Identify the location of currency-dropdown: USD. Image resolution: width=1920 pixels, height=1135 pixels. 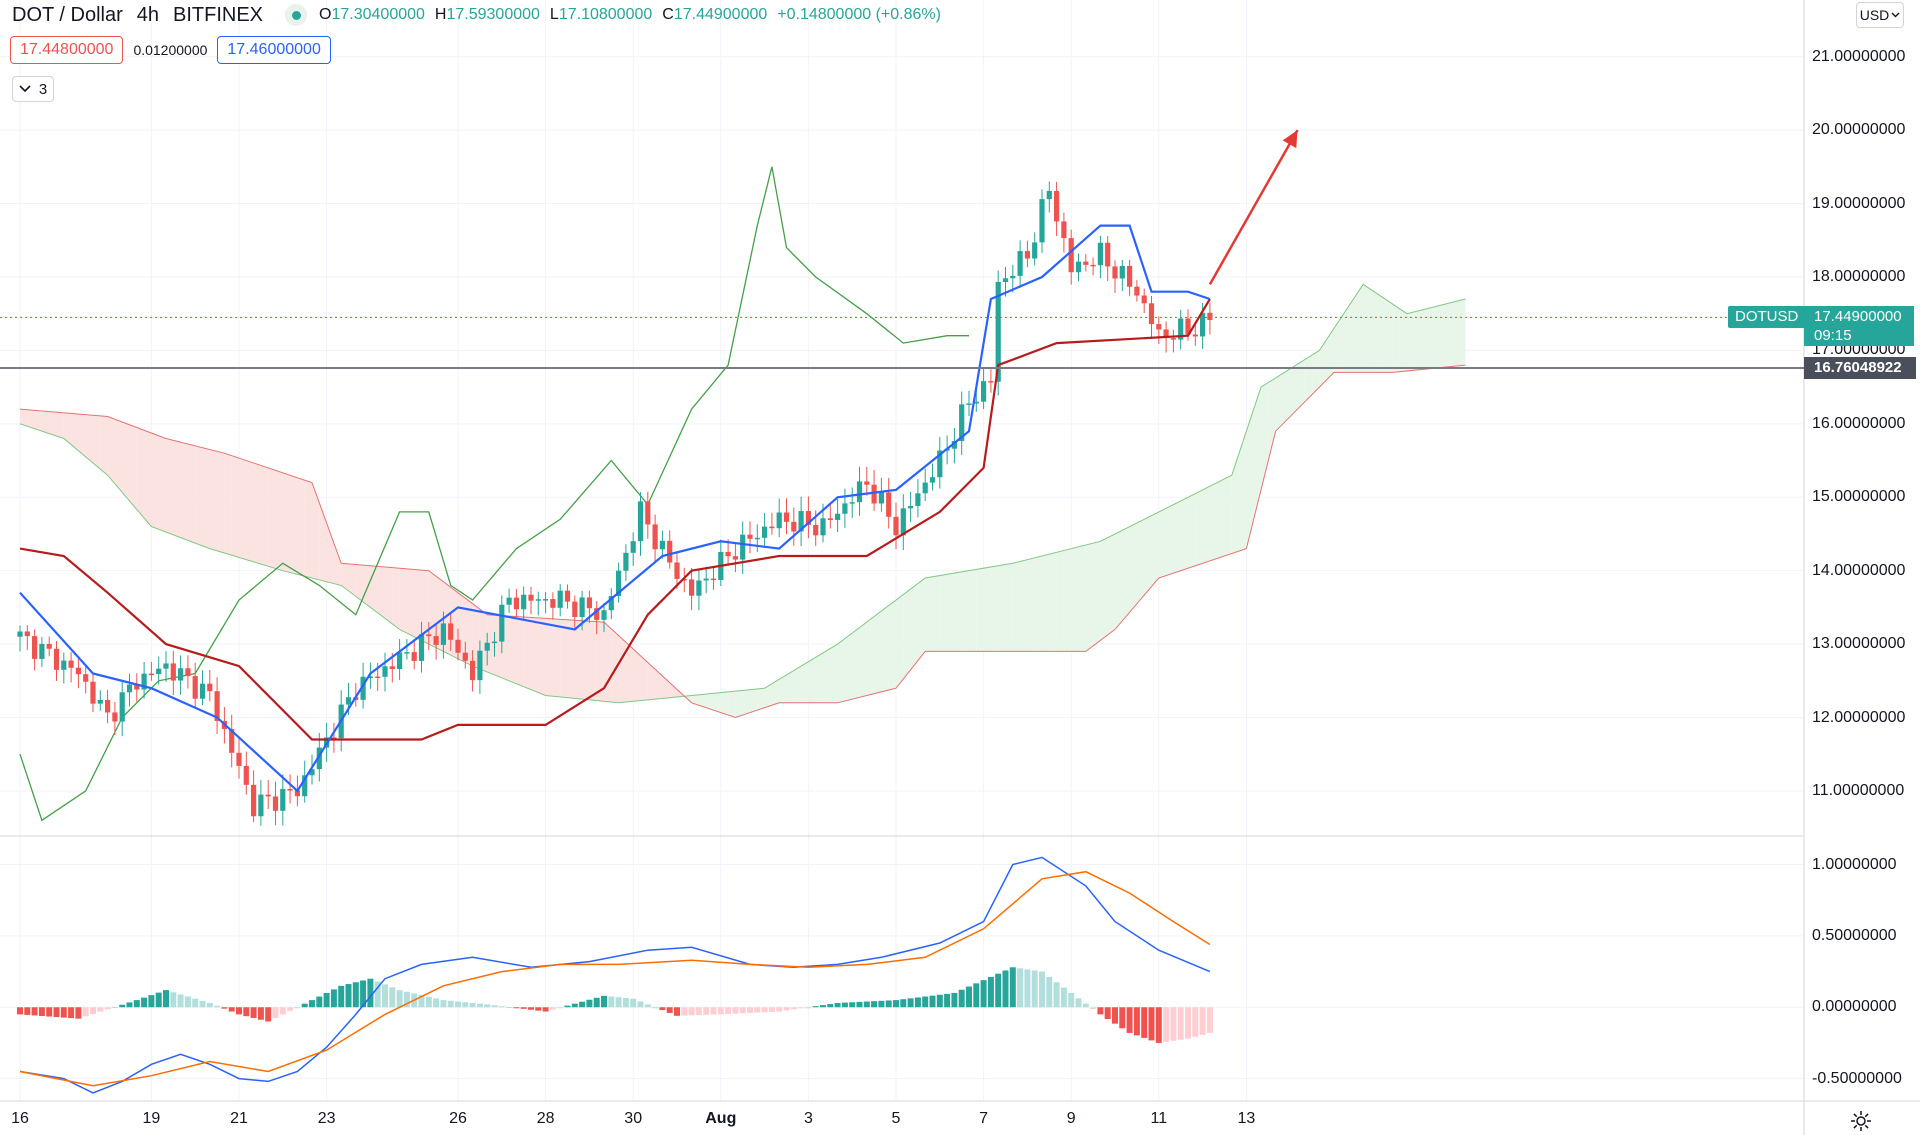
(1880, 15).